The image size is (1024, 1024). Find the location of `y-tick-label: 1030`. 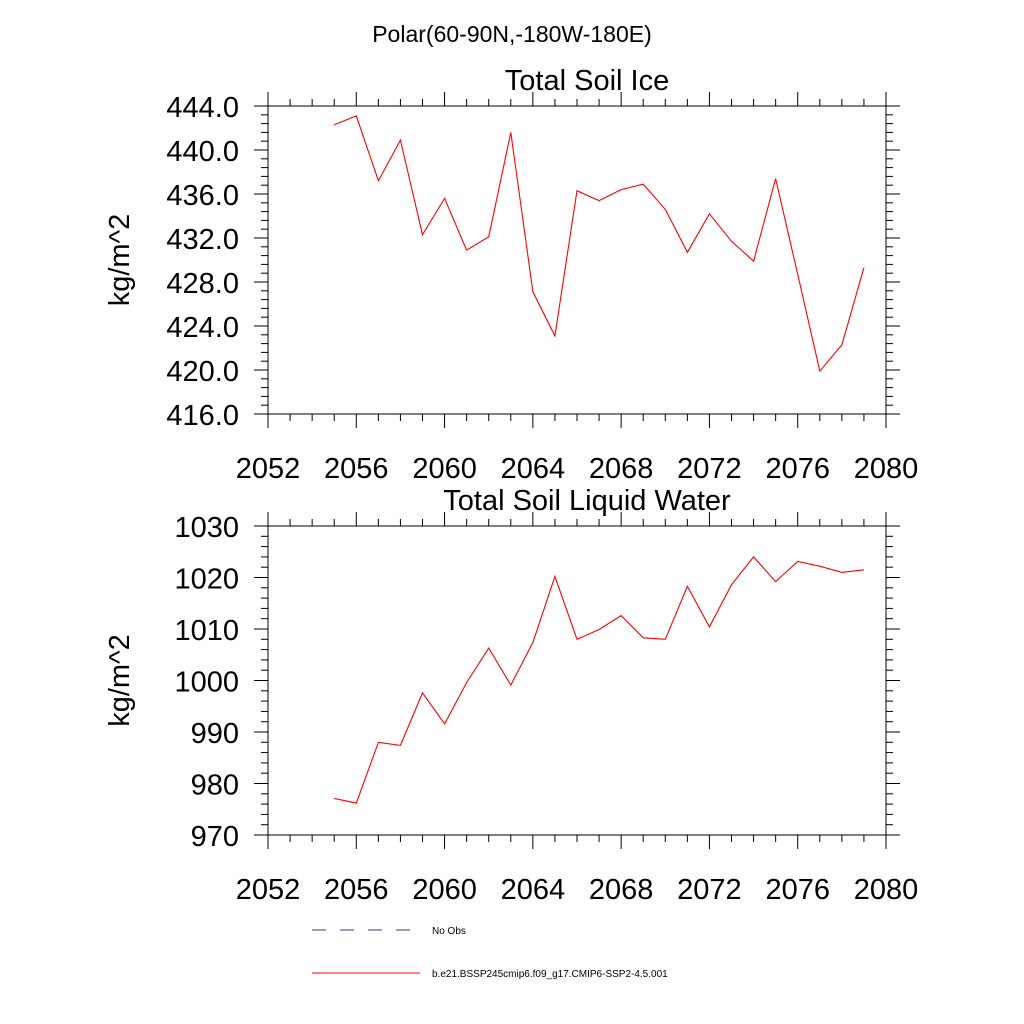

y-tick-label: 1030 is located at coordinates (206, 528).